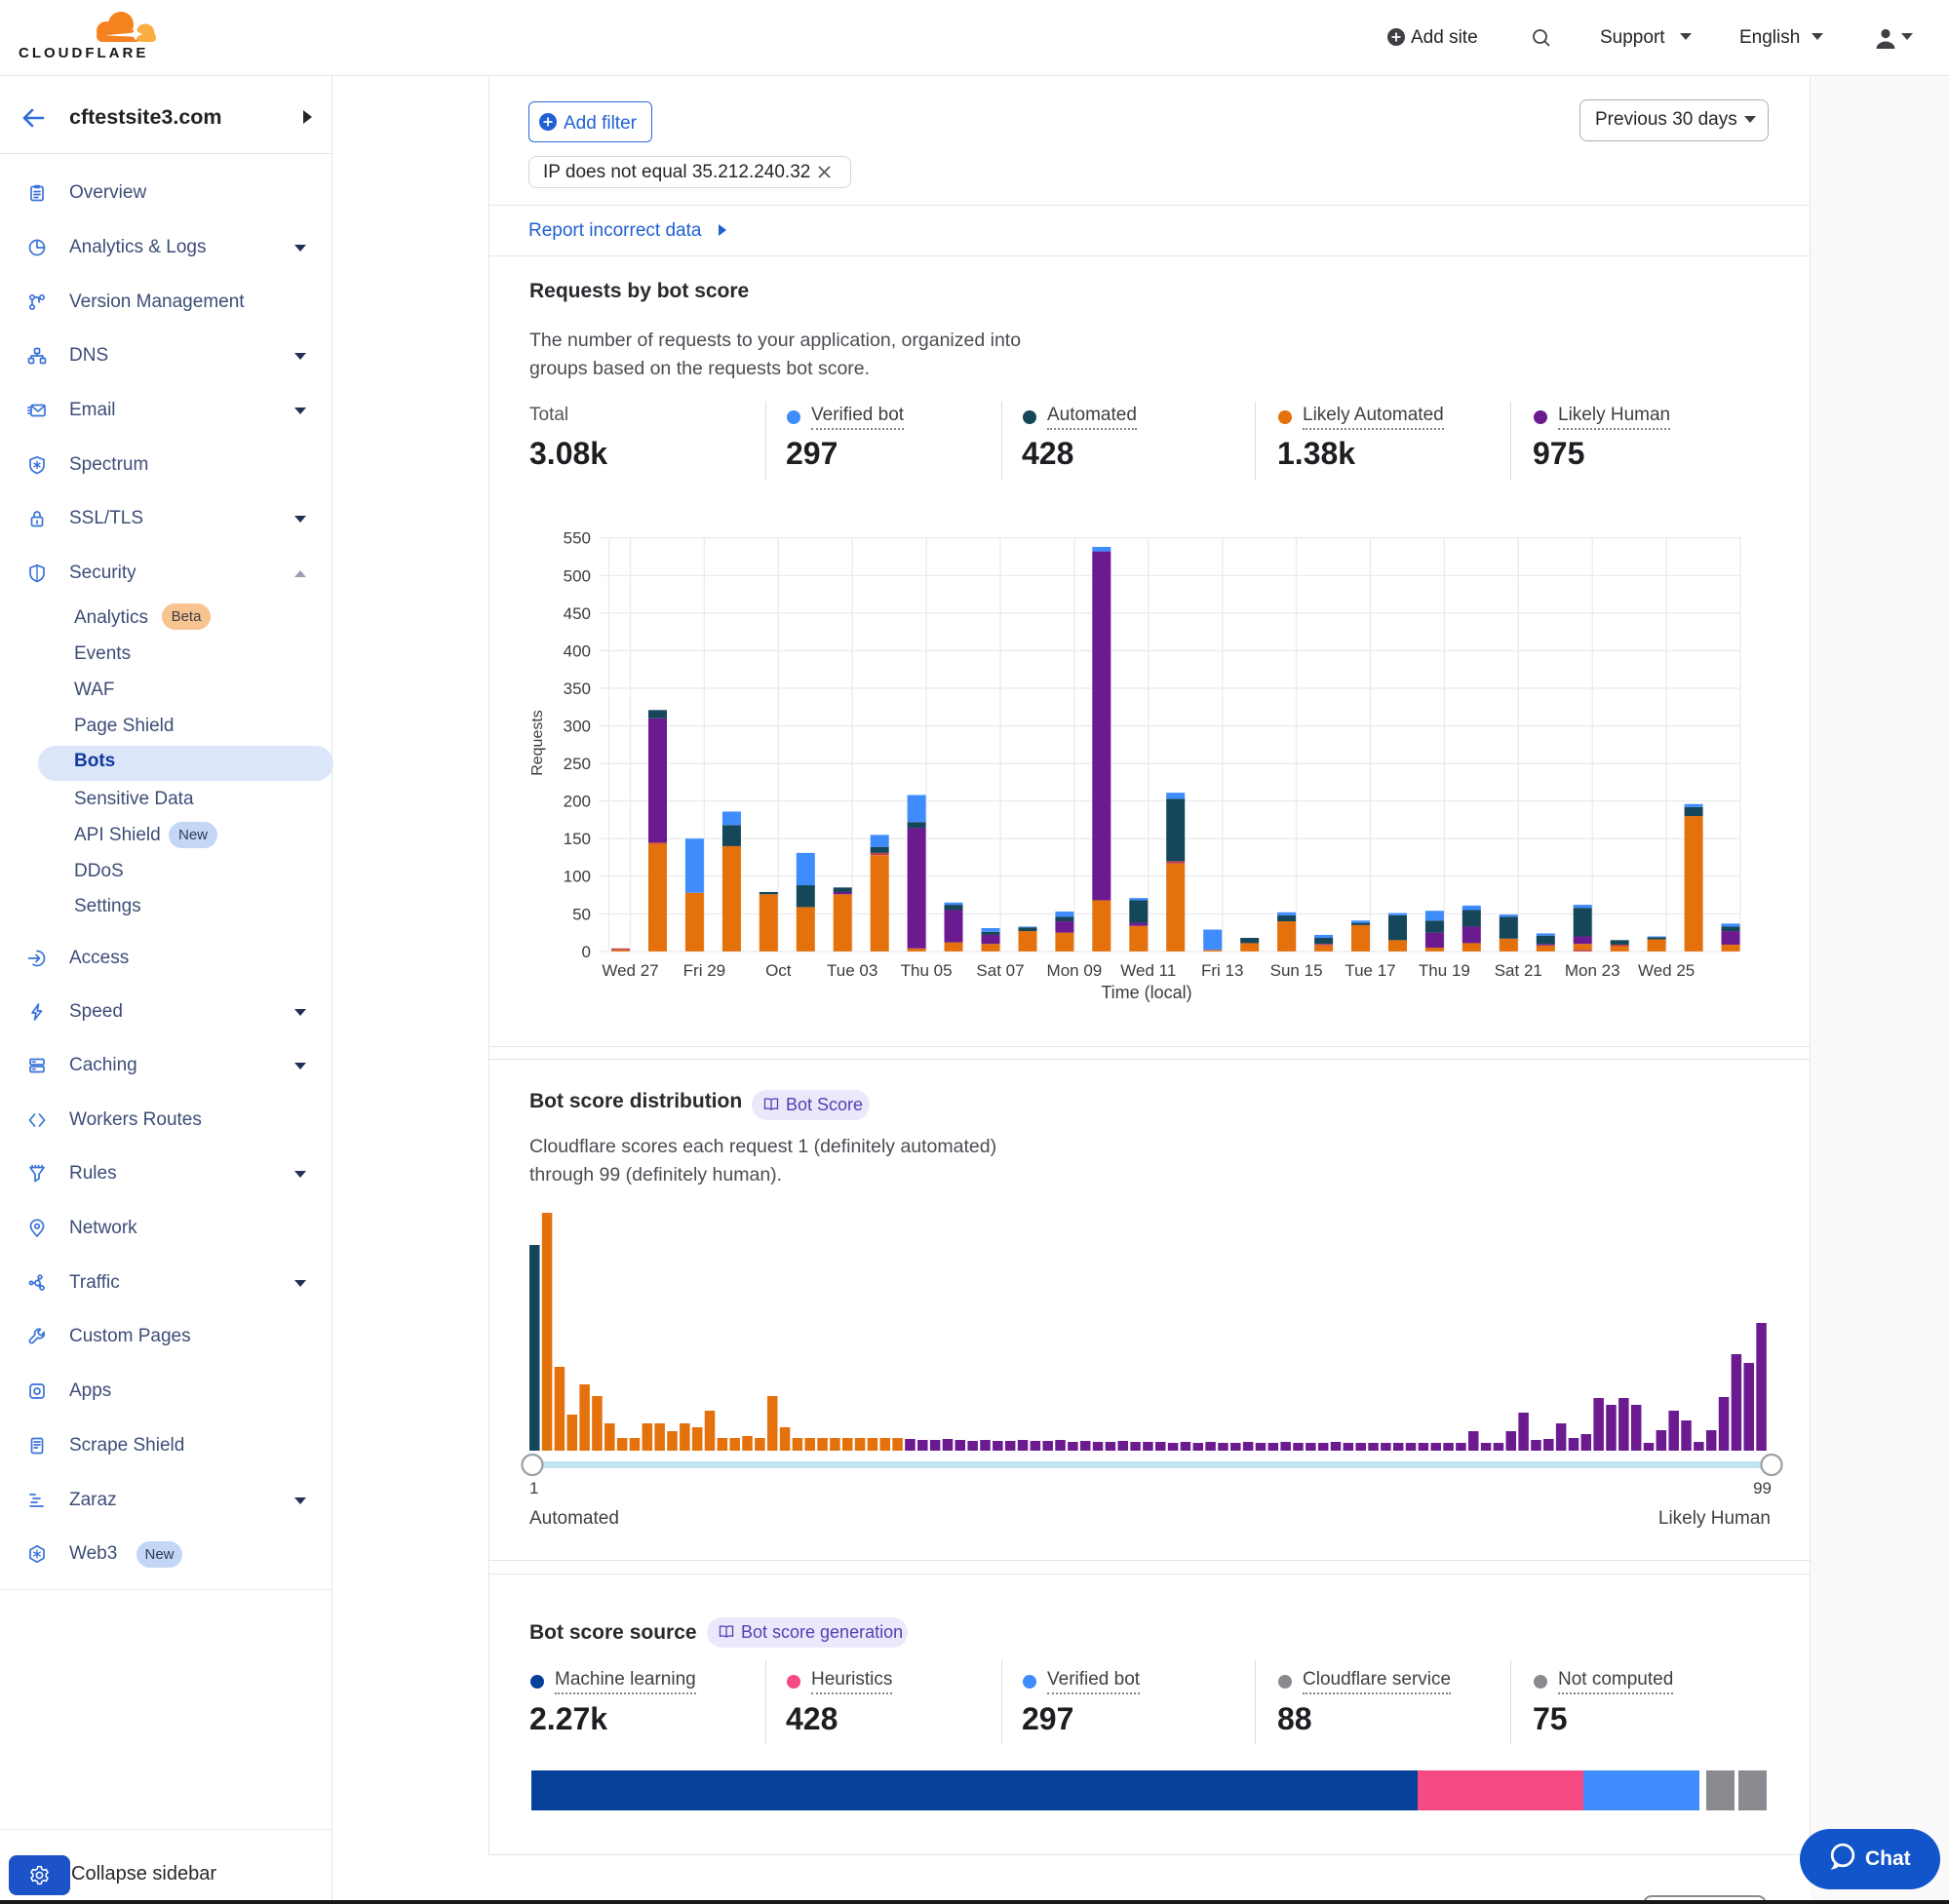 This screenshot has height=1904, width=1949. I want to click on svg-text: 400, so click(578, 650).